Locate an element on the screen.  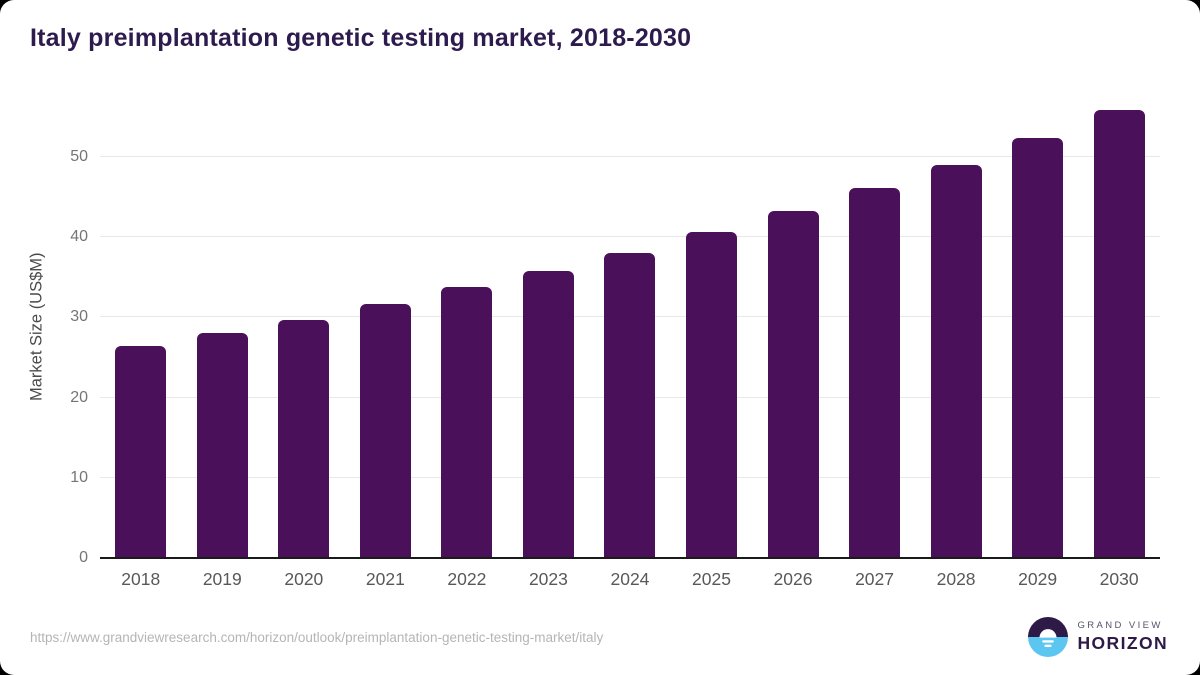
bar-slot-2019 is located at coordinates (223, 326).